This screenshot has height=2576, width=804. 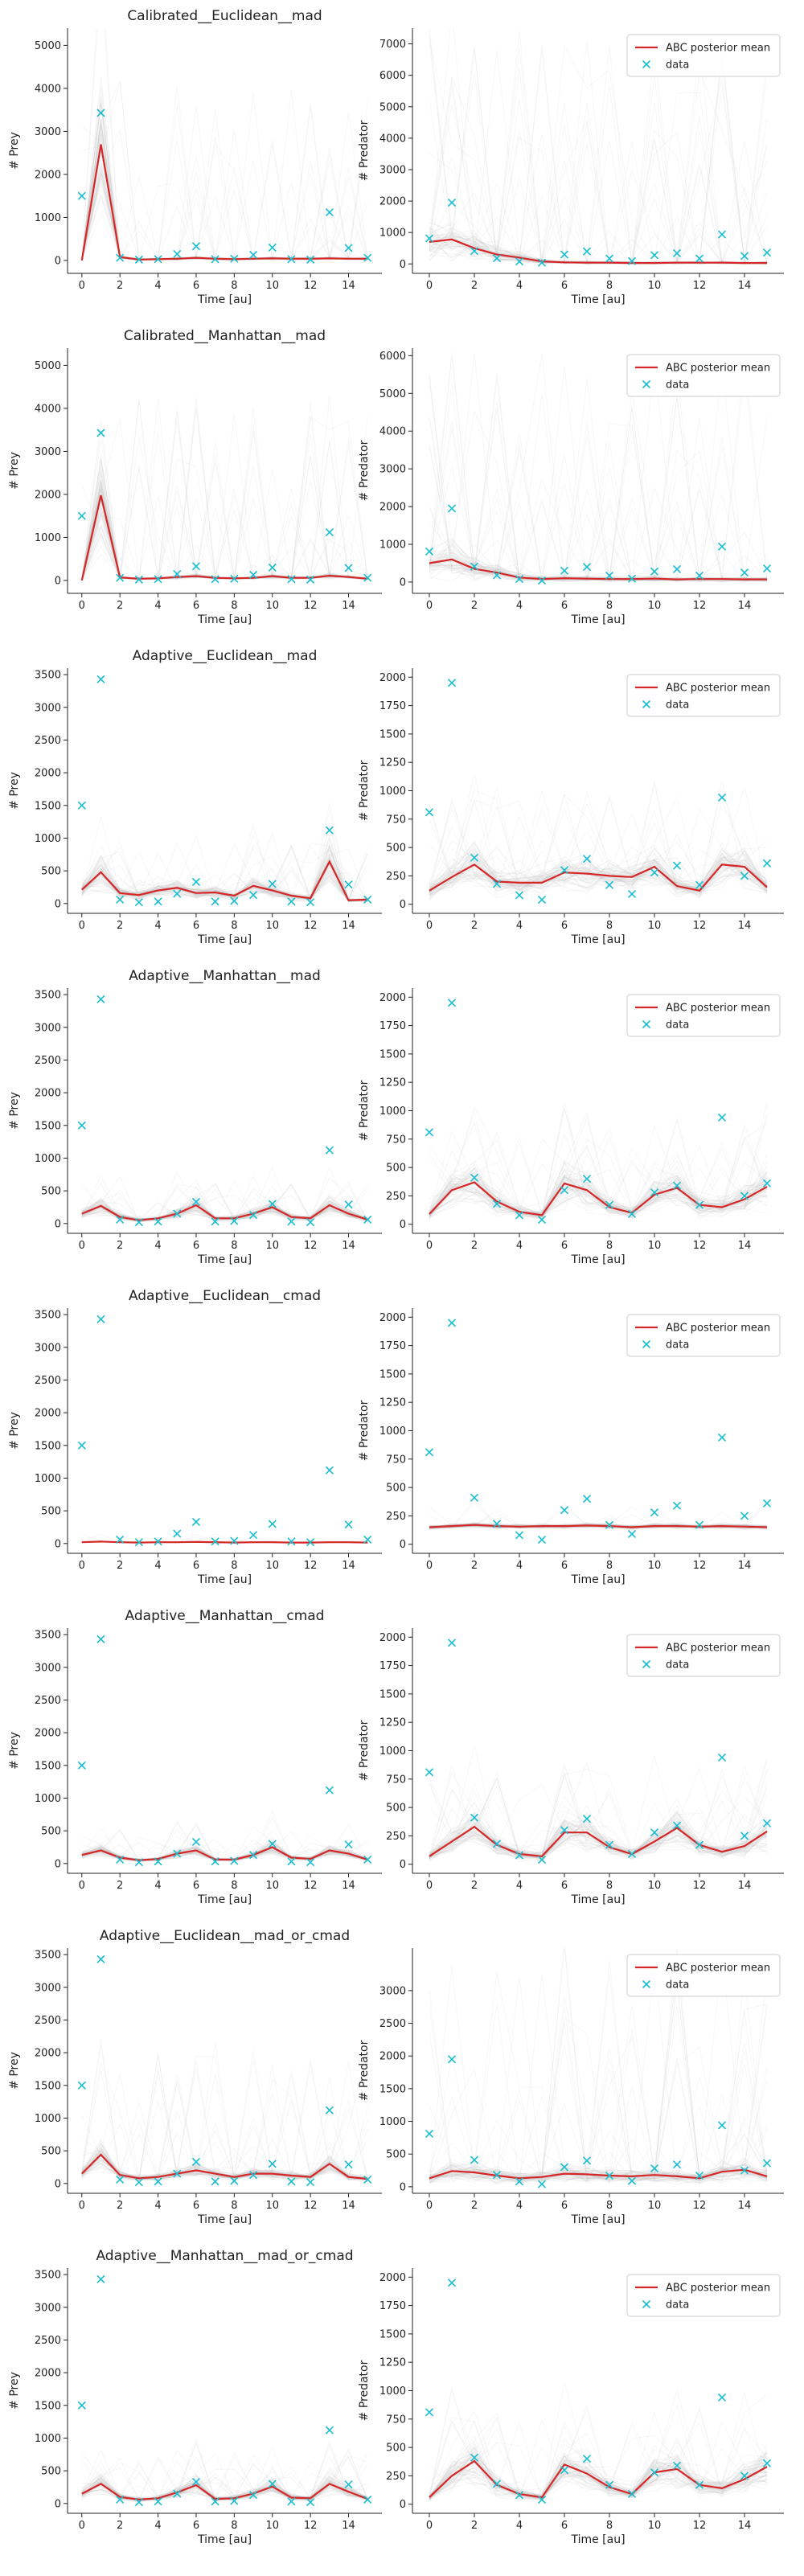 I want to click on legend: ABC posterior mean data, so click(x=703, y=1336).